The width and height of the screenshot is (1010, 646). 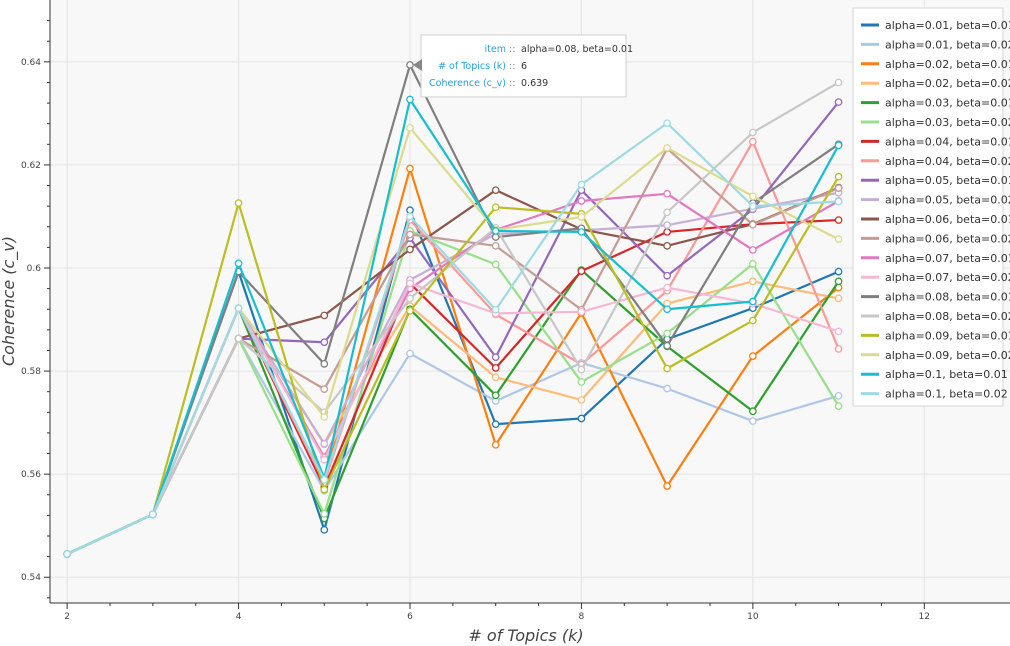 What do you see at coordinates (935, 335) in the screenshot?
I see `legend-item: alpha=0.09, beta=0.01` at bounding box center [935, 335].